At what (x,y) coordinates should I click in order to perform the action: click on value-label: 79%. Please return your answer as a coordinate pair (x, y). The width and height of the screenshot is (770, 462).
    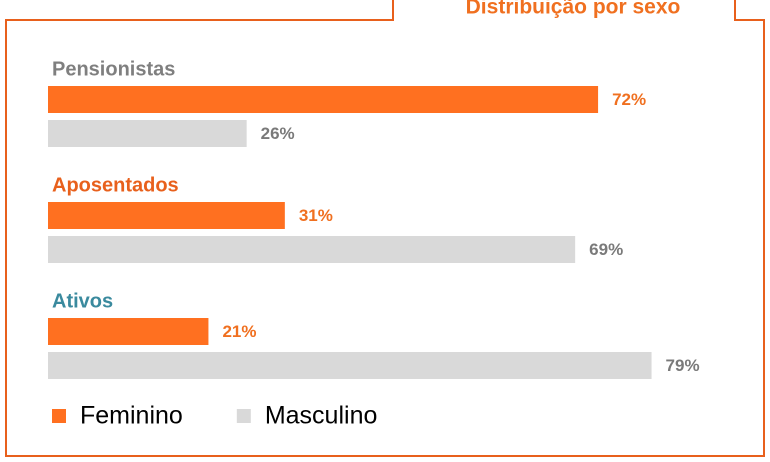
    Looking at the image, I should click on (683, 365).